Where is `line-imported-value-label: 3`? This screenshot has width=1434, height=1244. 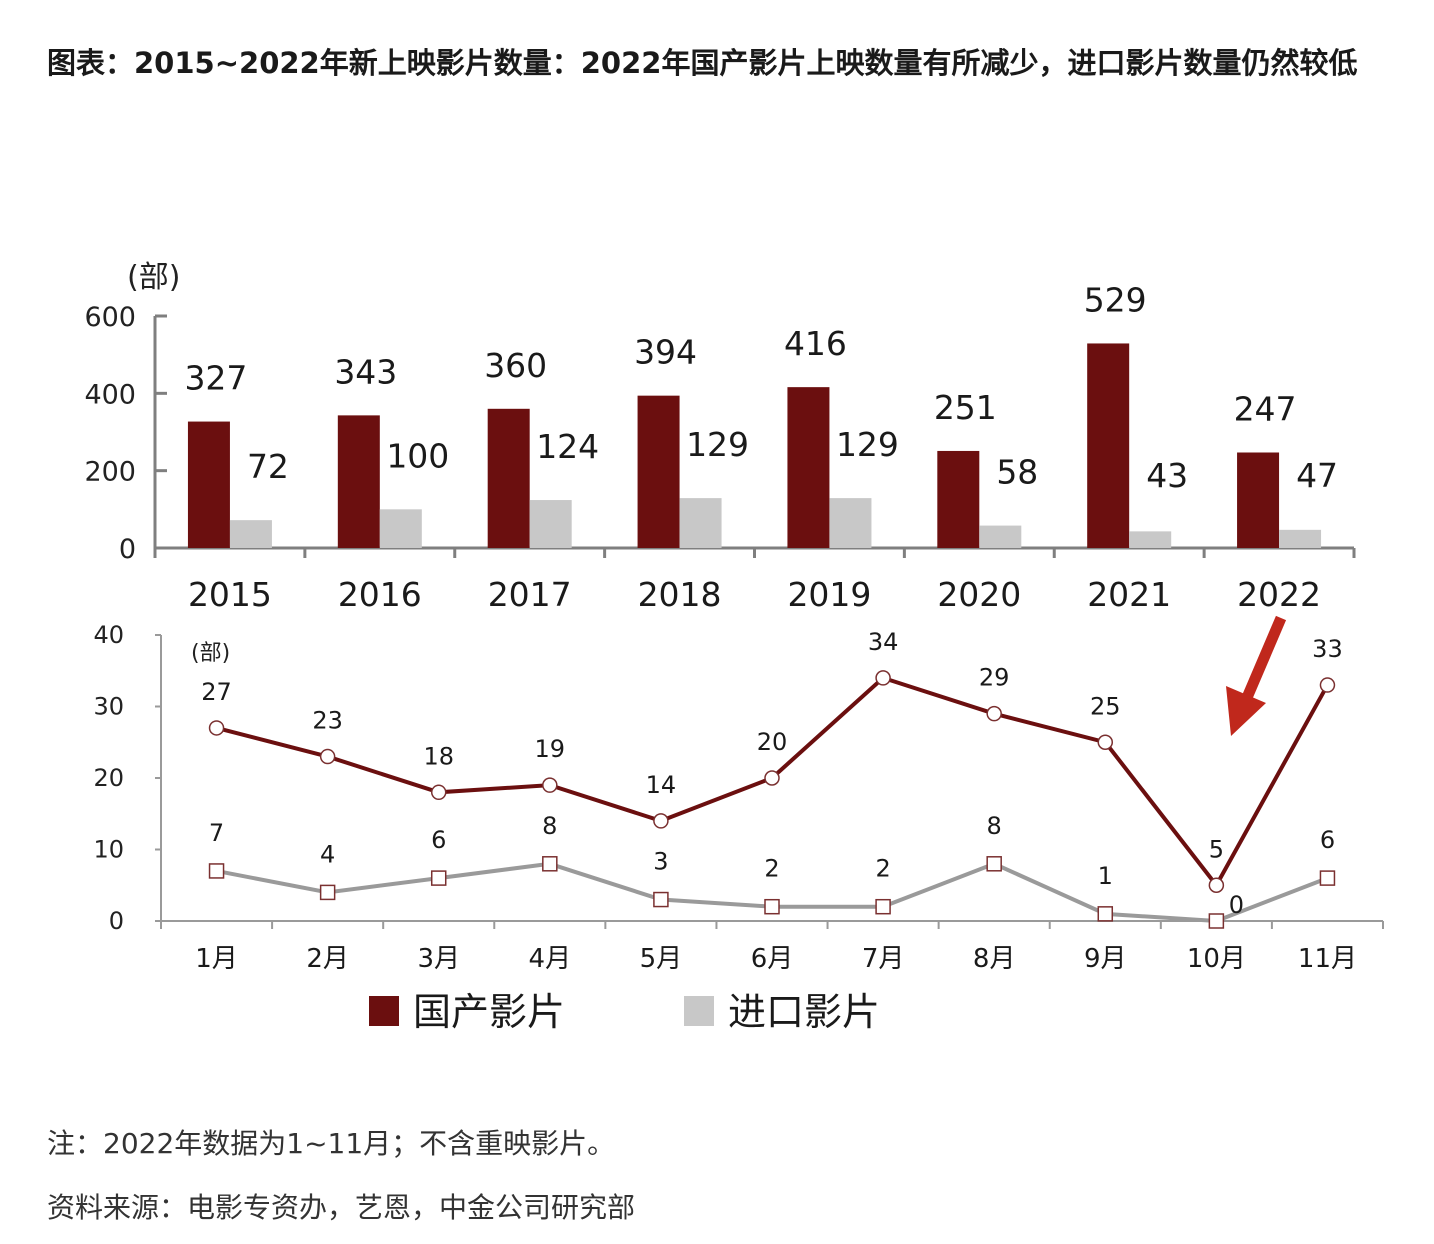
line-imported-value-label: 3 is located at coordinates (660, 862).